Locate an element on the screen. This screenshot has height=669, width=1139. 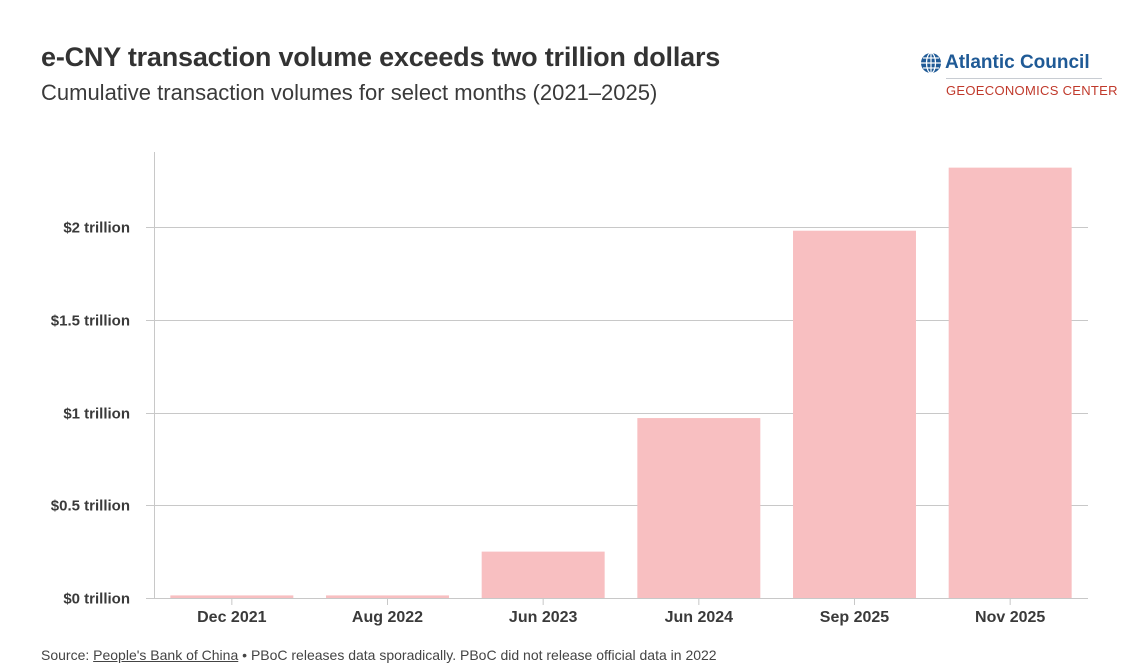
y-tick-label: $0.5 trillion is located at coordinates (90, 506).